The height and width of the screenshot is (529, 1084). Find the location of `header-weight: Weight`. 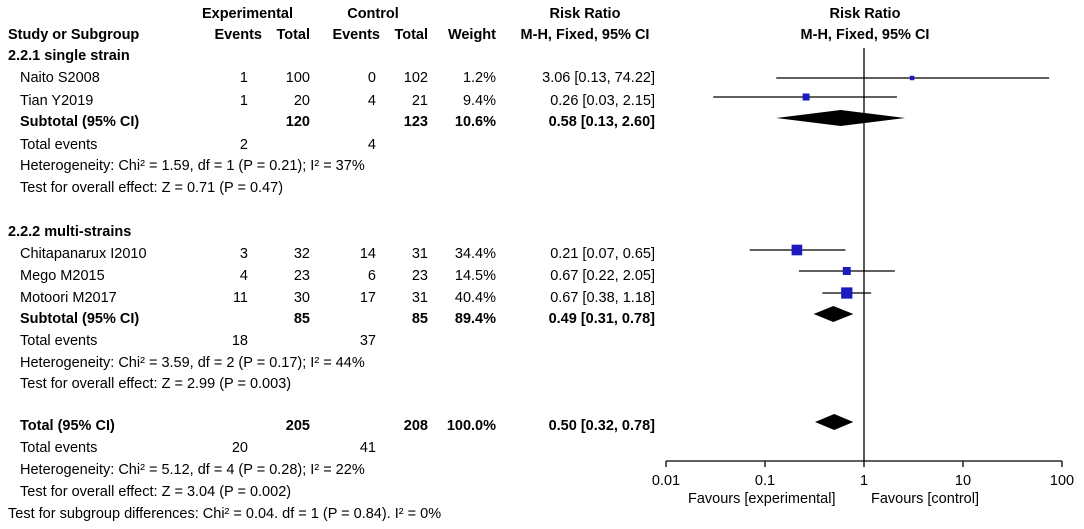

header-weight: Weight is located at coordinates (471, 35).